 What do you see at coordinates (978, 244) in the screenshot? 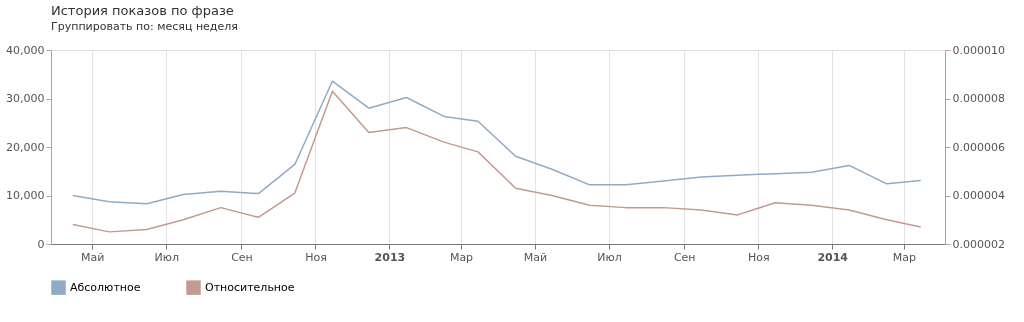
I see `y2-tick-label: 0.000002` at bounding box center [978, 244].